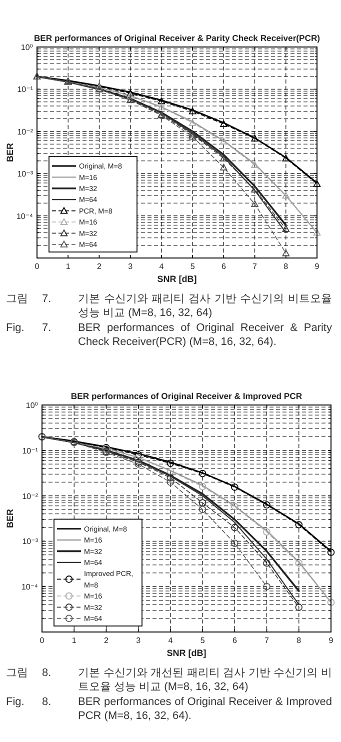 The image size is (341, 742). Describe the element at coordinates (169, 709) in the screenshot. I see `text: Fig. 8. BER performances of Original Receiver & Improved PCR (M=8, 16, 32, 64).` at that location.